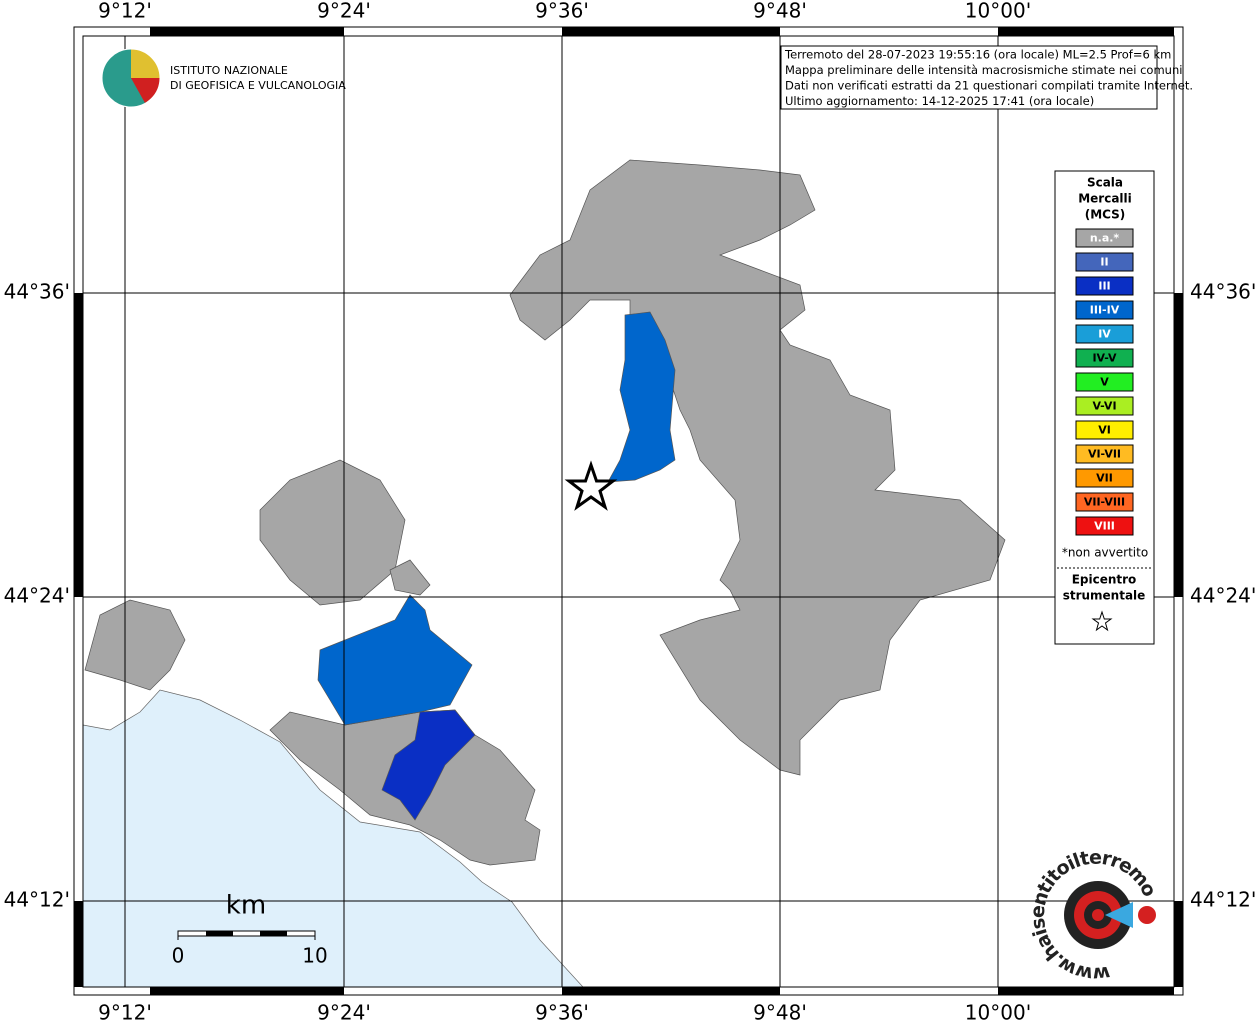 The width and height of the screenshot is (1257, 1028). Describe the element at coordinates (250, 929) in the screenshot. I see `scale-bar: km 0 10` at that location.